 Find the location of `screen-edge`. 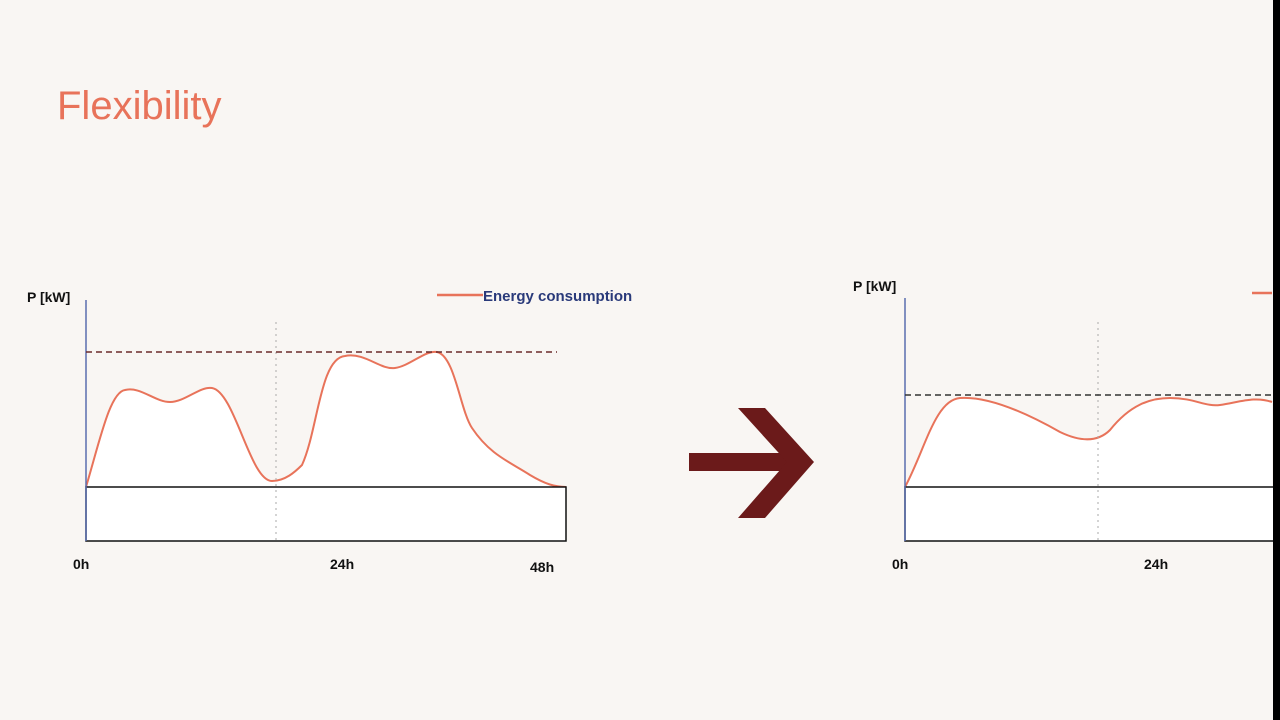

screen-edge is located at coordinates (1276, 360).